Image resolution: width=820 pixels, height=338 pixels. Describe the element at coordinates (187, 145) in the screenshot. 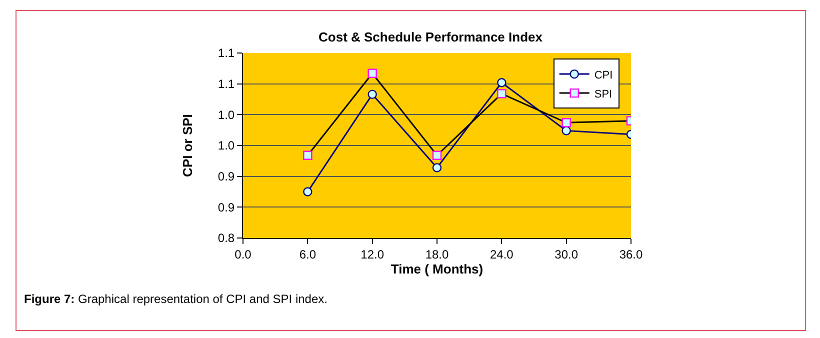

I see `y-axis-title: CPI or SPI` at that location.